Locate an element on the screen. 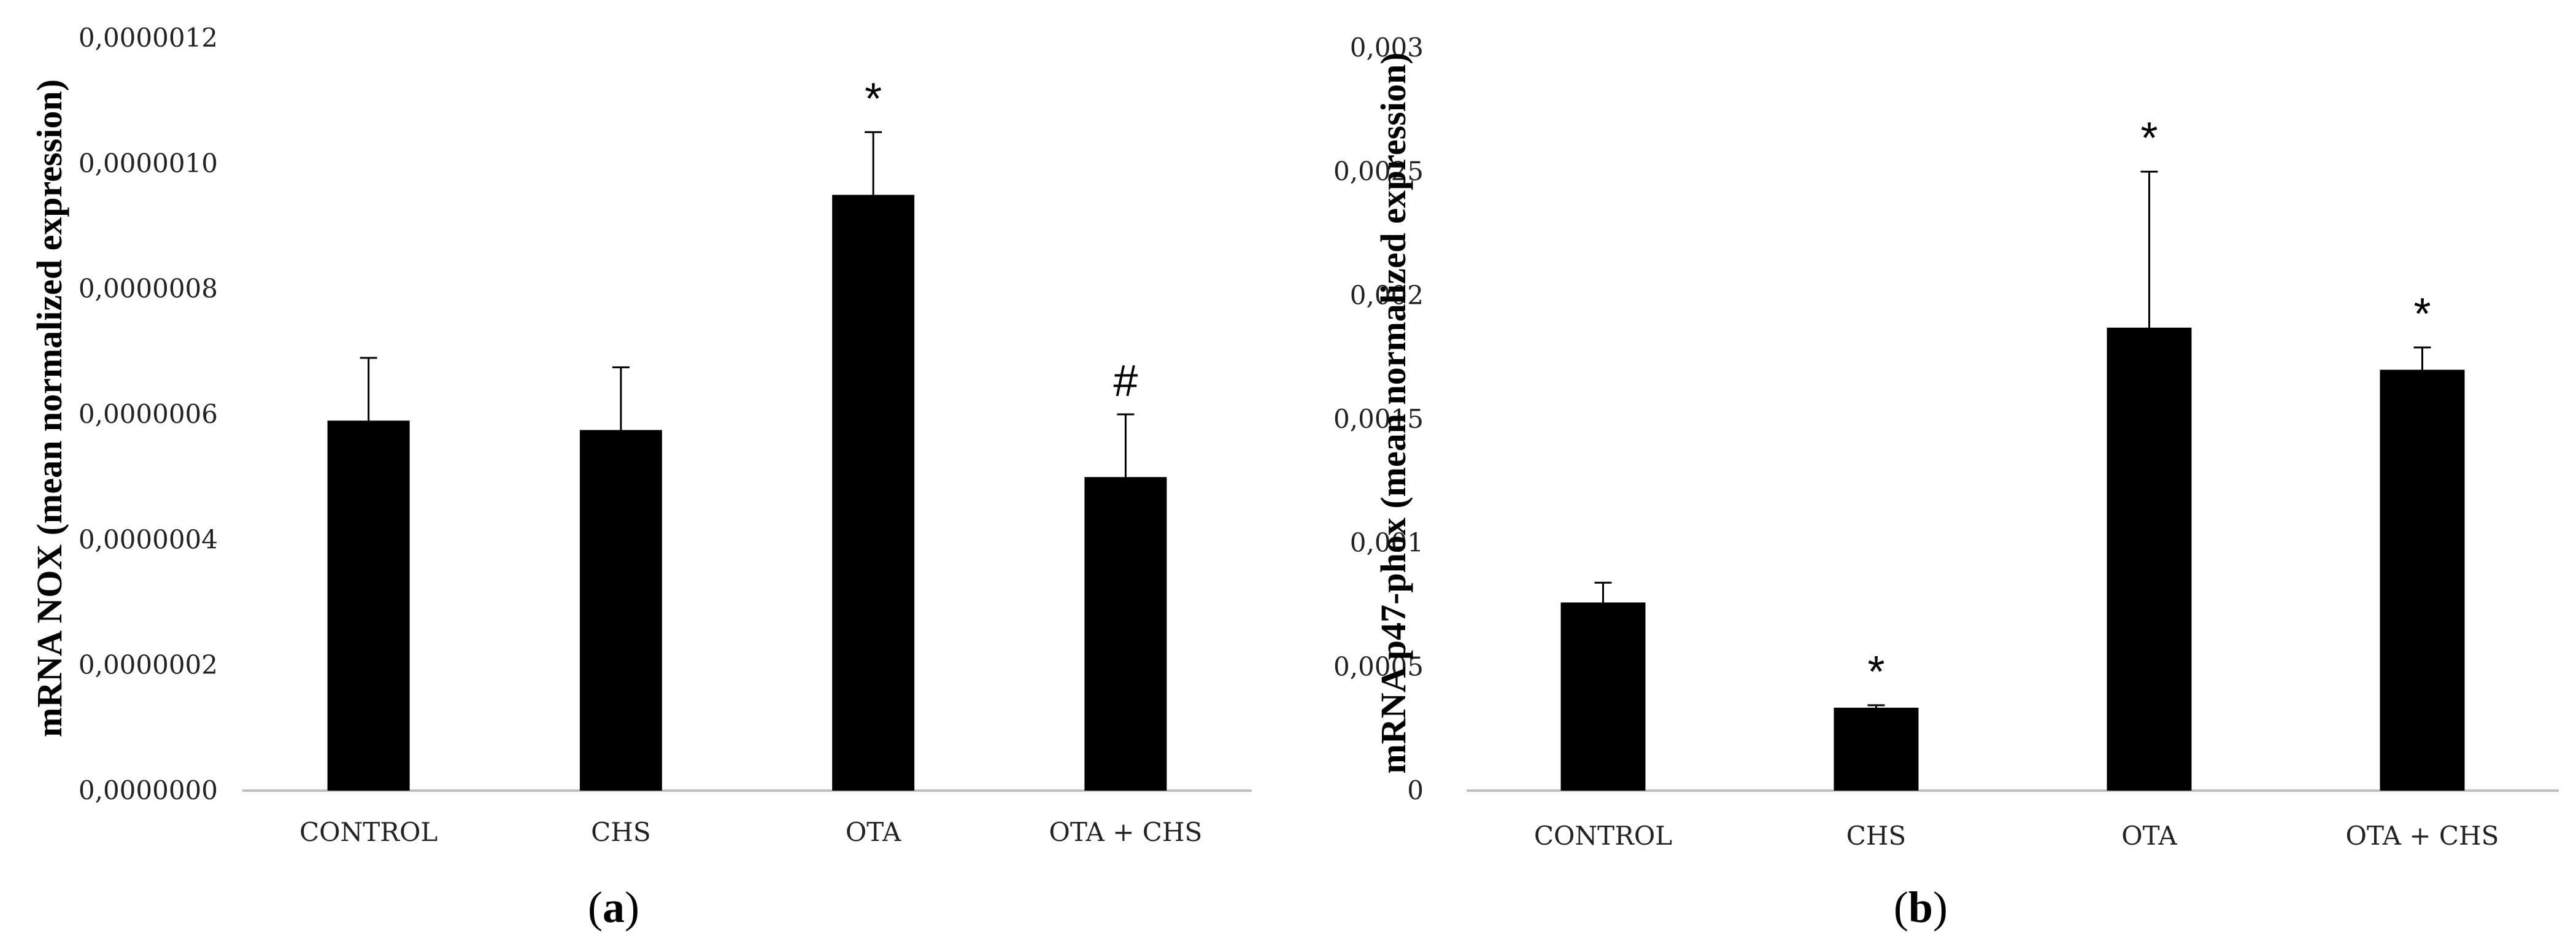  y-axis-label: mRNA NOX (mean normalized expression) is located at coordinates (49, 408).